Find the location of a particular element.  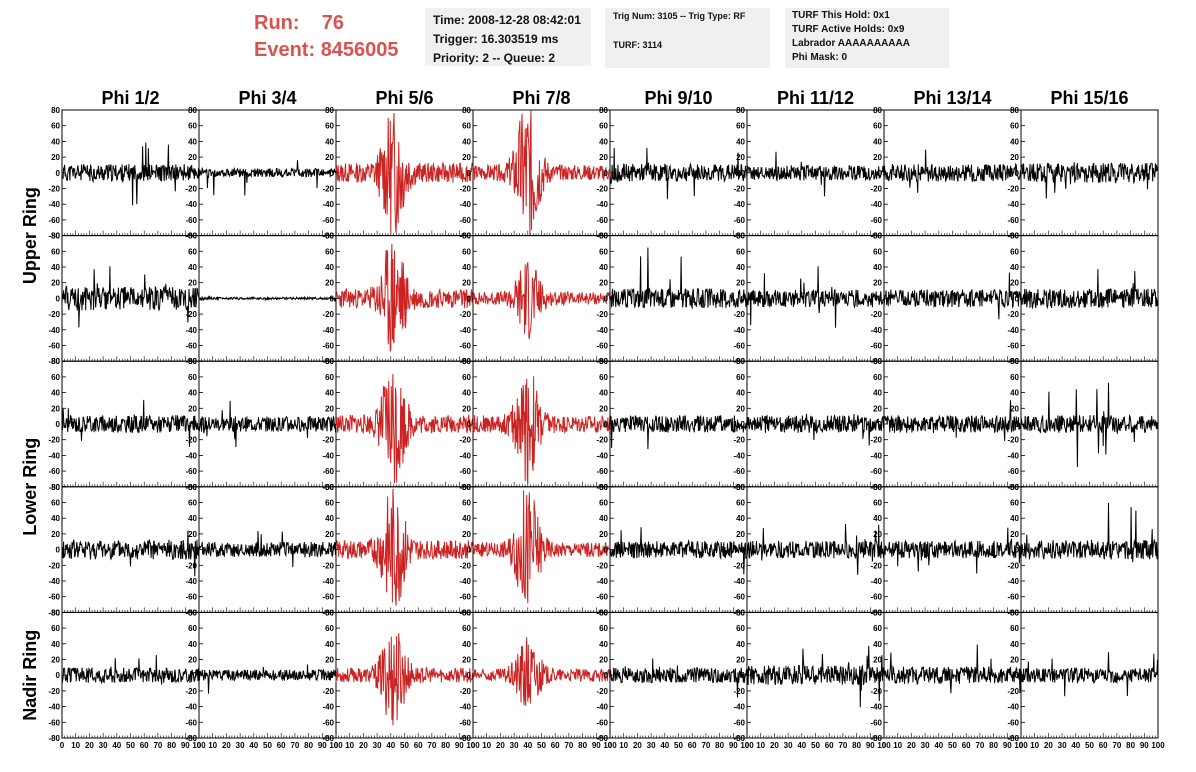

turf-hold-text: TURF This Hold: 0x1 is located at coordinates (841, 15).